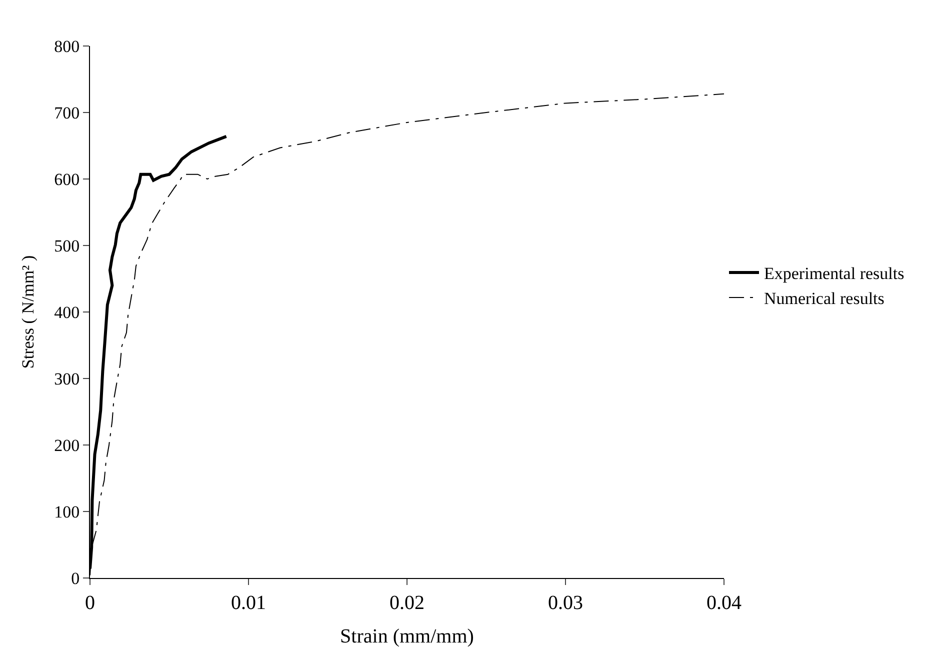 The image size is (938, 664). I want to click on x-tick-label: 0.02, so click(407, 603).